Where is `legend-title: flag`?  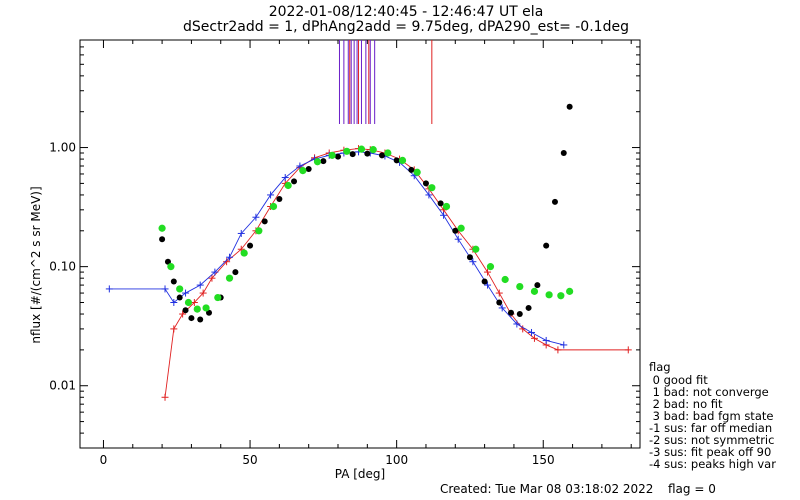
legend-title: flag is located at coordinates (660, 367).